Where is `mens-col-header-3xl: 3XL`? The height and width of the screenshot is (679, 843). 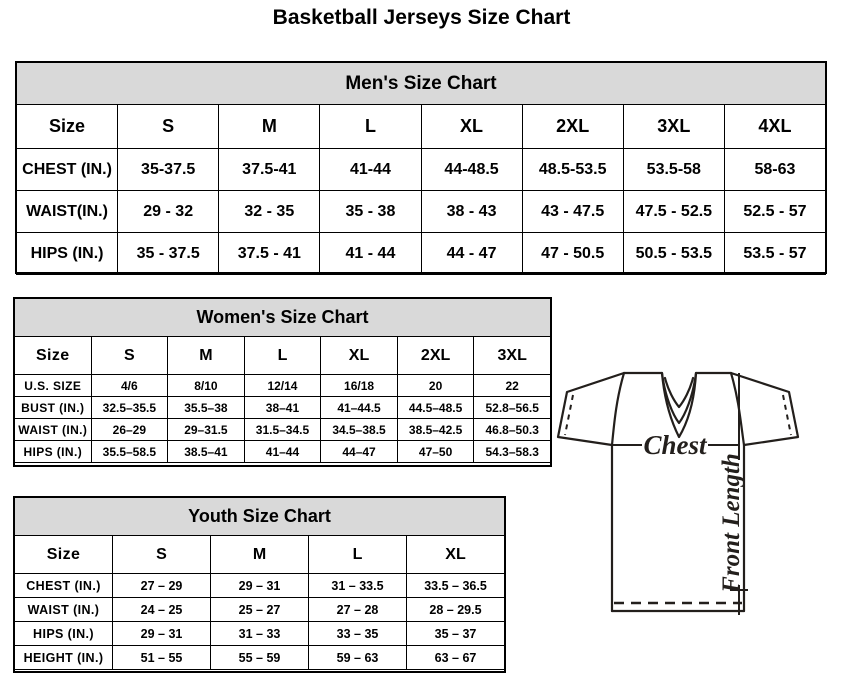 mens-col-header-3xl: 3XL is located at coordinates (673, 126).